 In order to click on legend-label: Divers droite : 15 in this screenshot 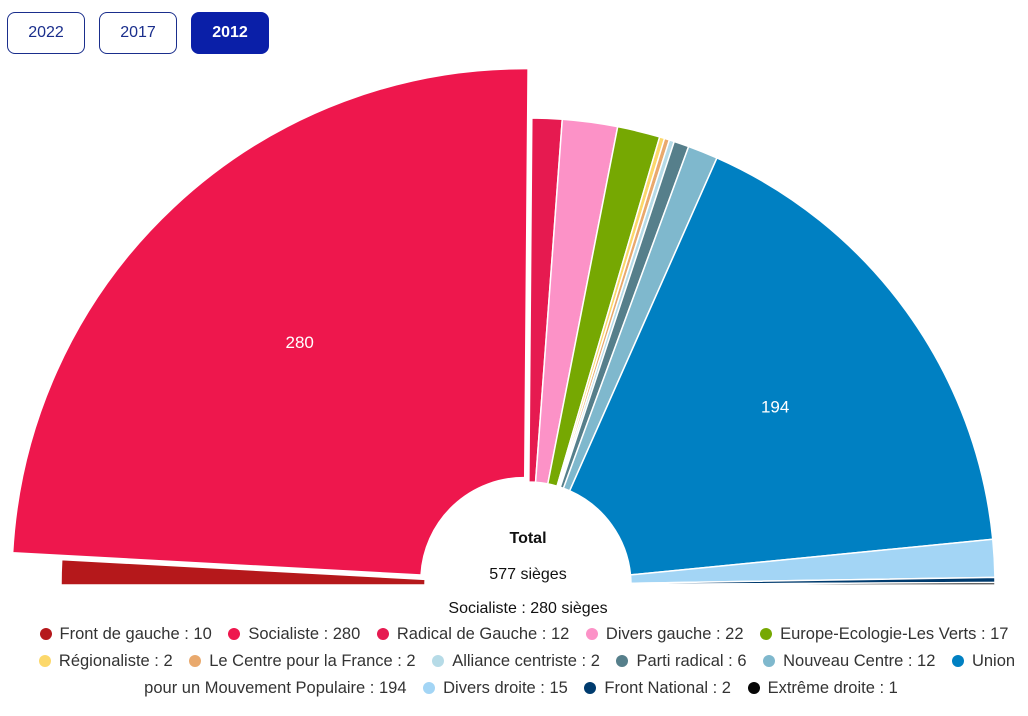, I will do `click(505, 688)`.